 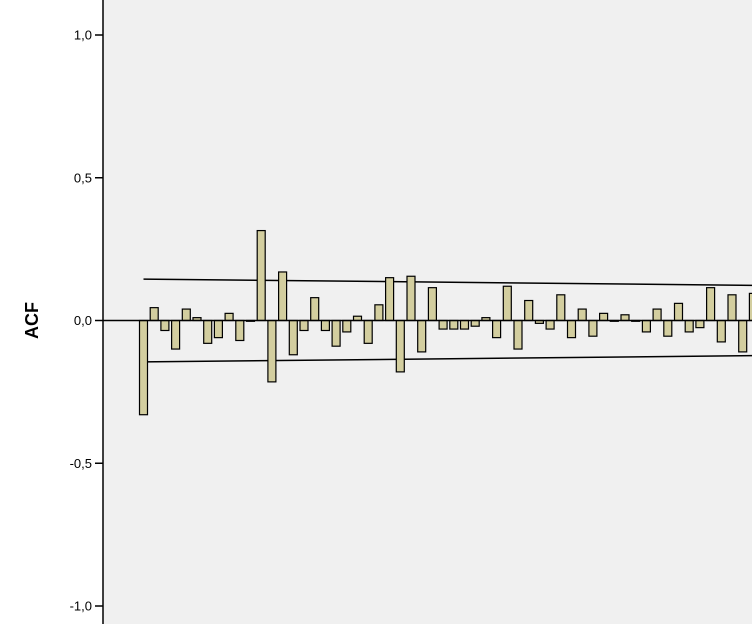 I want to click on y-tick-label: 0,0, so click(x=83, y=320).